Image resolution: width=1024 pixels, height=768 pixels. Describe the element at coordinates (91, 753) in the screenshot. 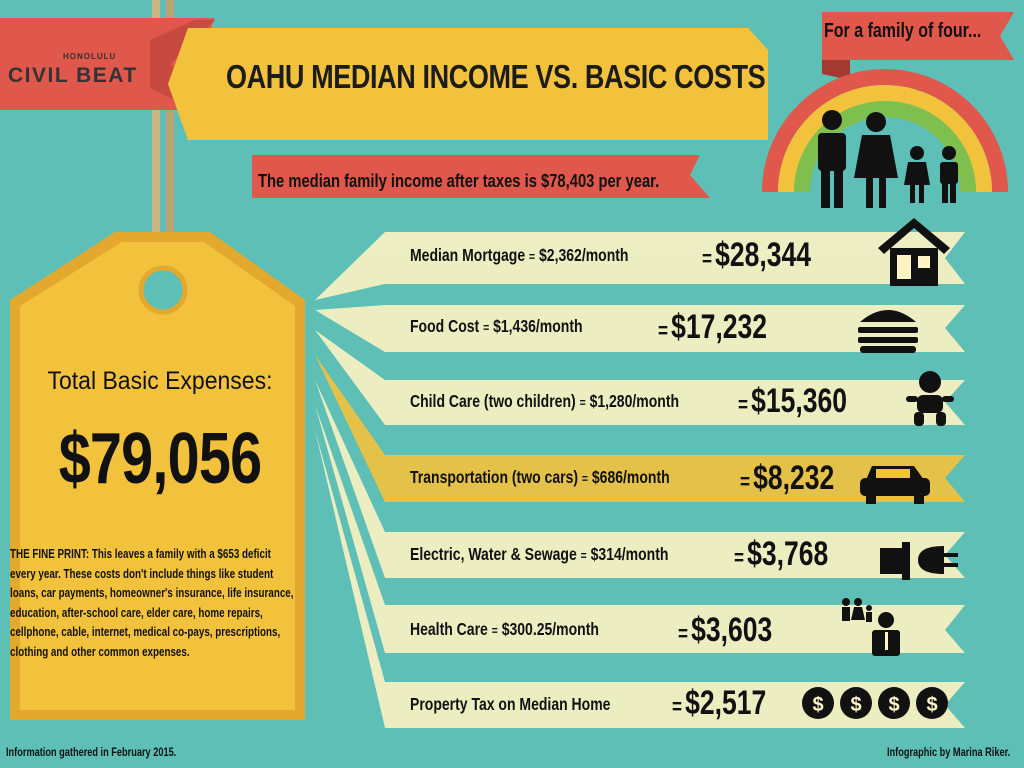

I see `source-note: Information gathered in February 2015.` at that location.